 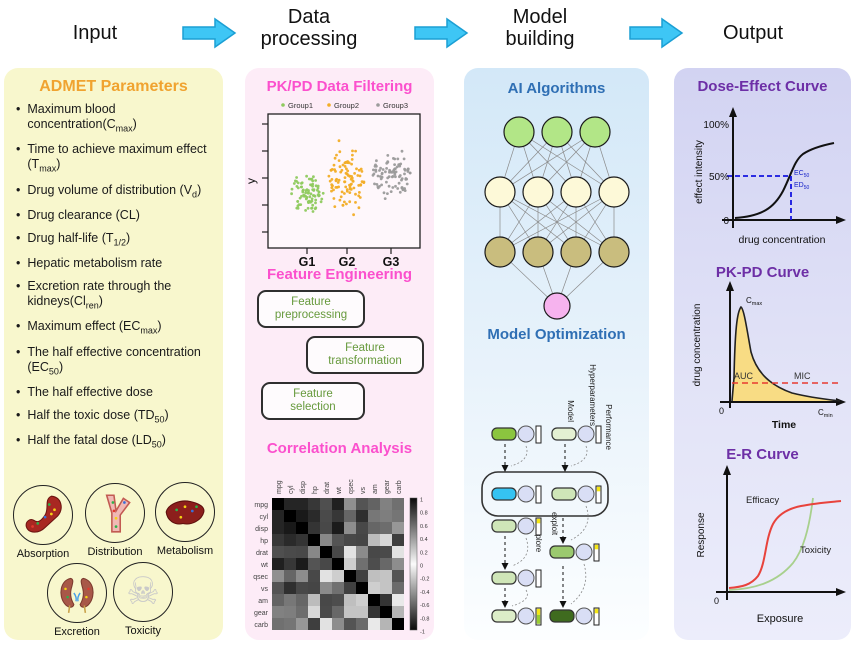 I want to click on svg-text: AUC, so click(x=744, y=376).